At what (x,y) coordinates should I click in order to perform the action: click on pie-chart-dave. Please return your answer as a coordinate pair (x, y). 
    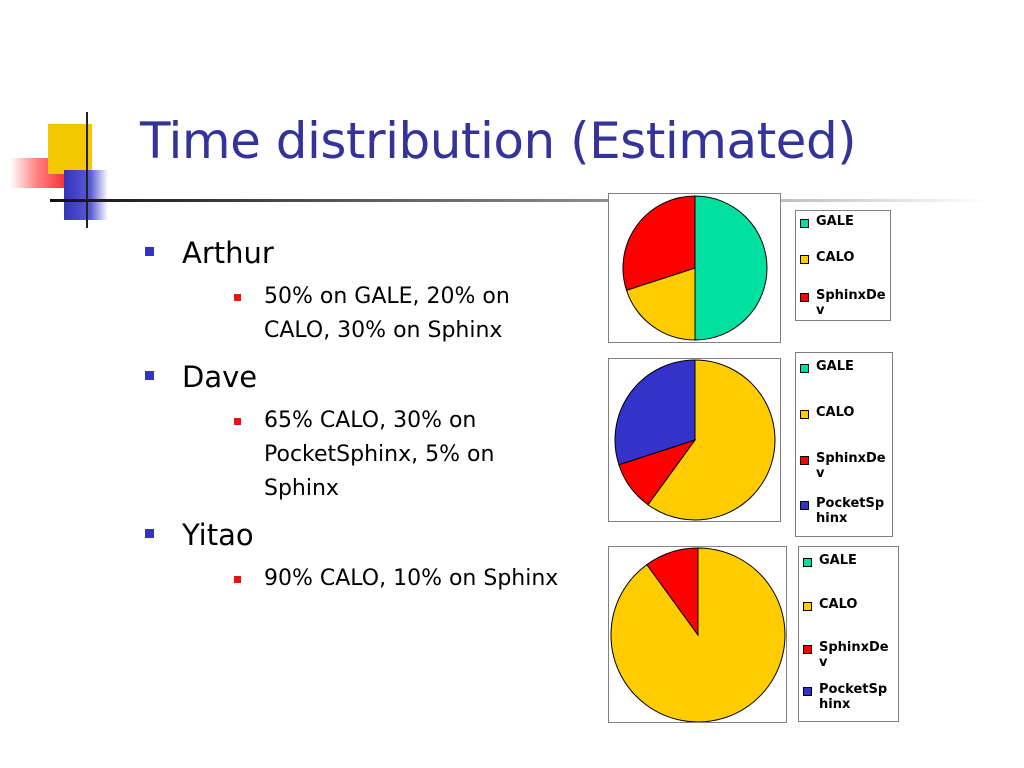
    Looking at the image, I should click on (694, 440).